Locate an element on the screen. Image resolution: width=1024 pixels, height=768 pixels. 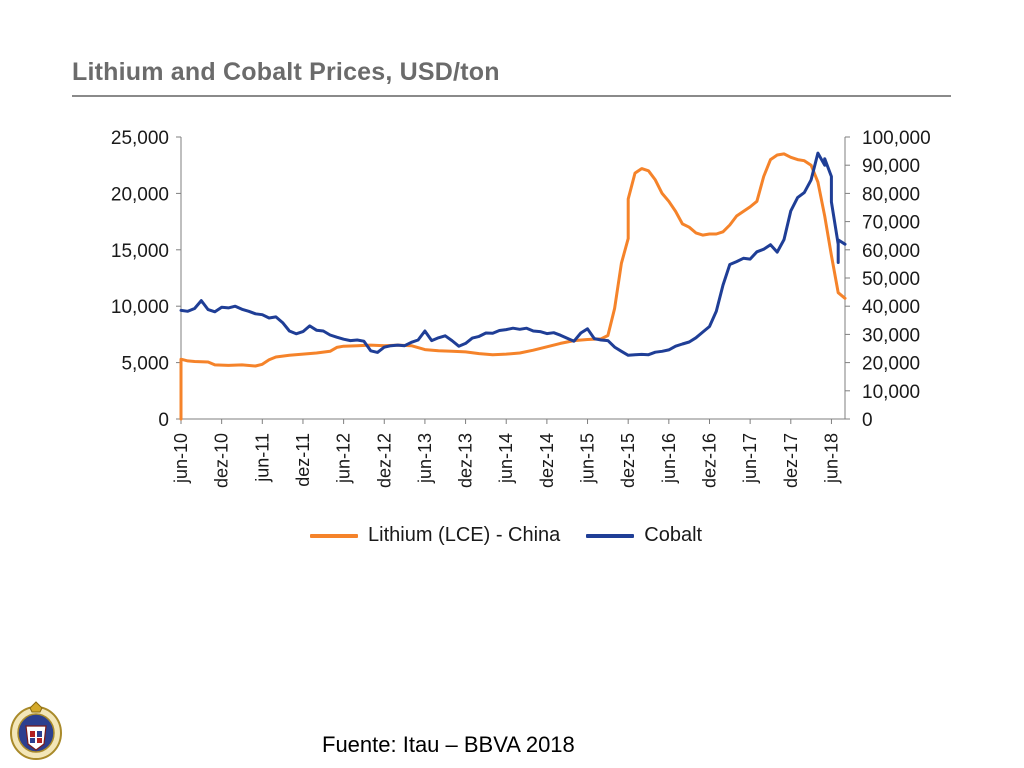
x-tick-label: dez-11 is located at coordinates (303, 460).